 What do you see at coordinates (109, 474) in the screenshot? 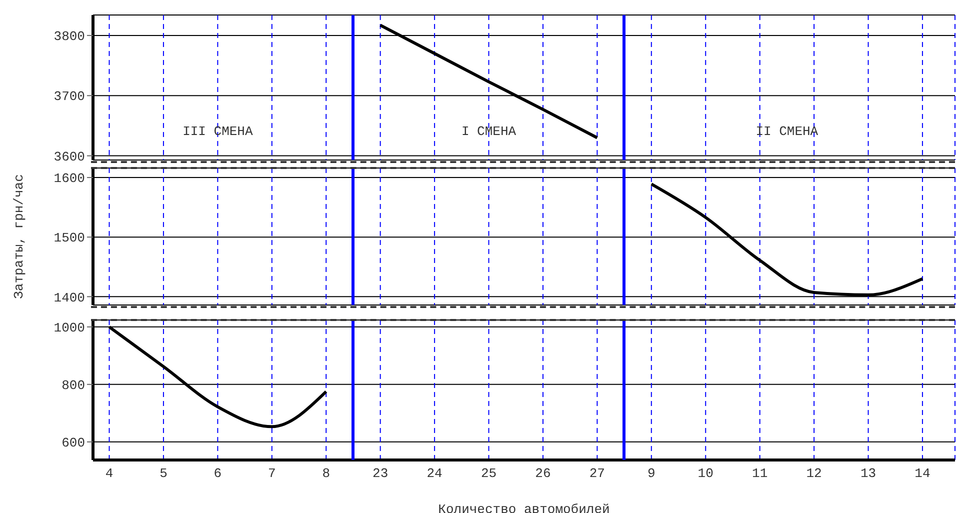
I see `x-tick-label: 4` at bounding box center [109, 474].